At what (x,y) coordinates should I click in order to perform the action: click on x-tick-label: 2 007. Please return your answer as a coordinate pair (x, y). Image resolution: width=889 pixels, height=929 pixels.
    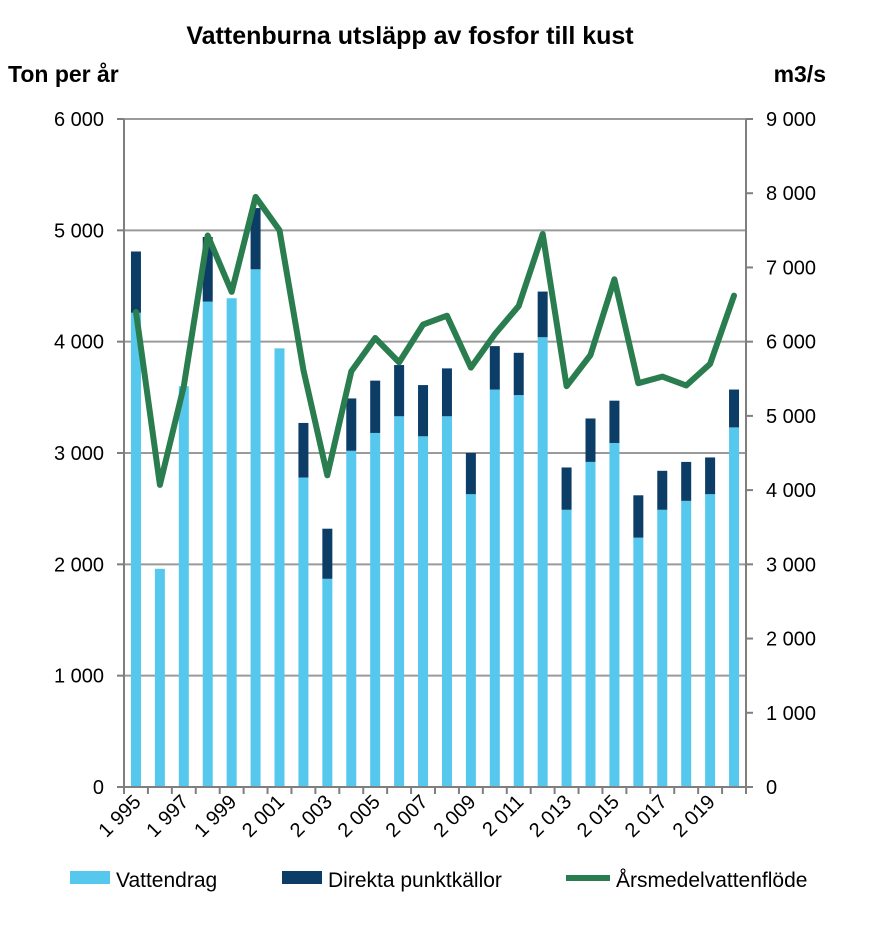
    Looking at the image, I should click on (407, 816).